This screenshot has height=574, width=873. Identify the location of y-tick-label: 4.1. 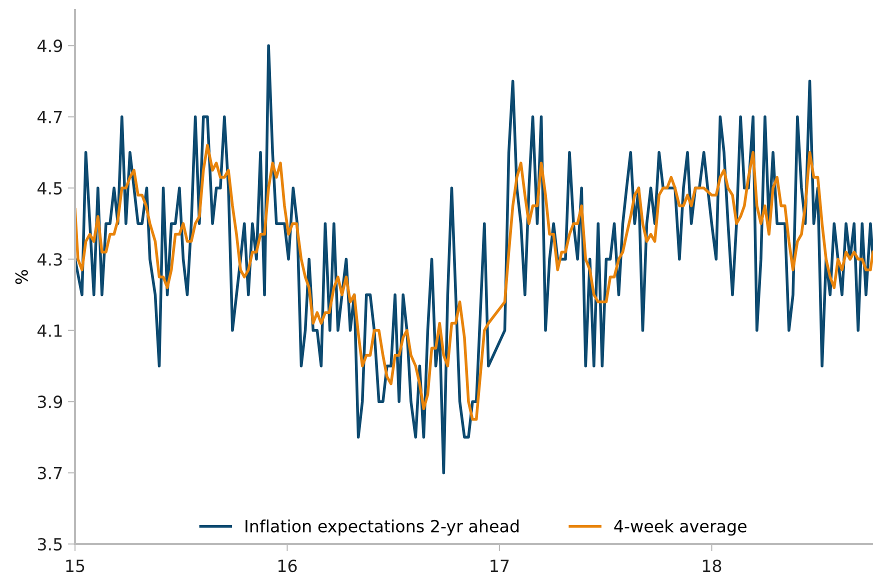
(50, 330).